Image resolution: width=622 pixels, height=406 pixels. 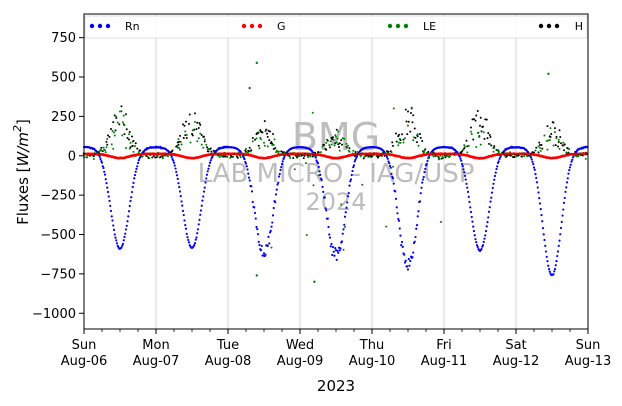 What do you see at coordinates (108, 26) in the screenshot?
I see `legend-marker-rn` at bounding box center [108, 26].